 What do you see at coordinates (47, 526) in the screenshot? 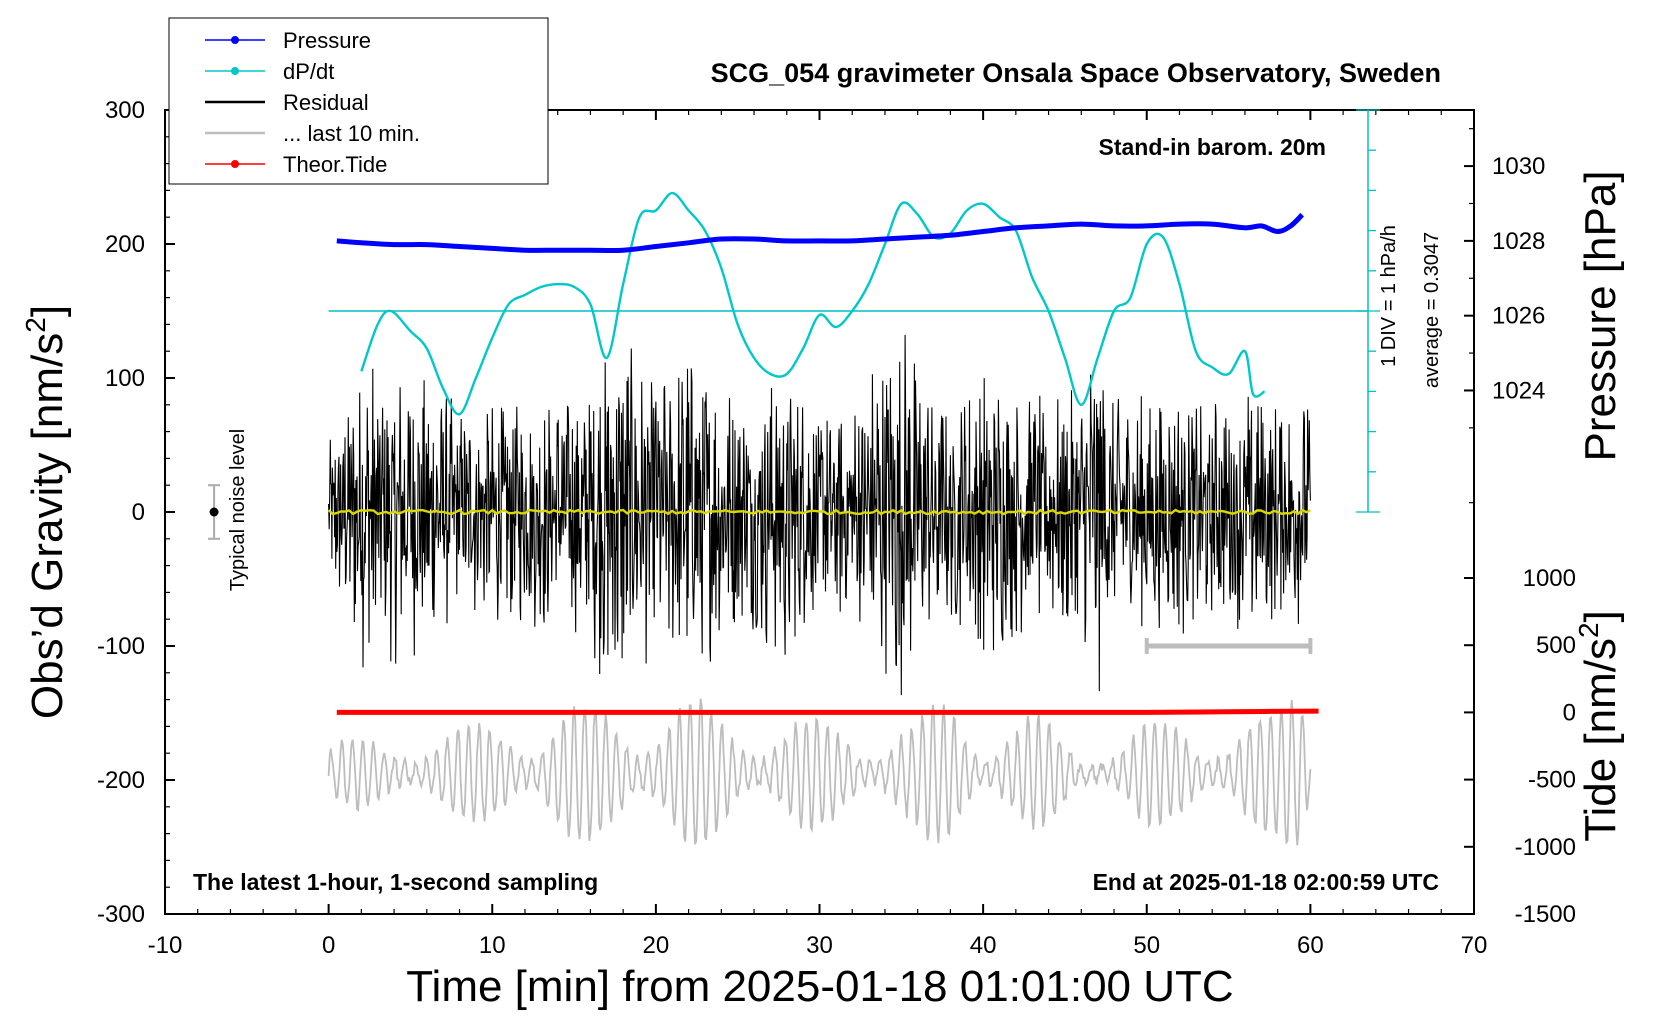
I see `y-left-title-main: Obs’d Gravity [nm/s` at bounding box center [47, 526].